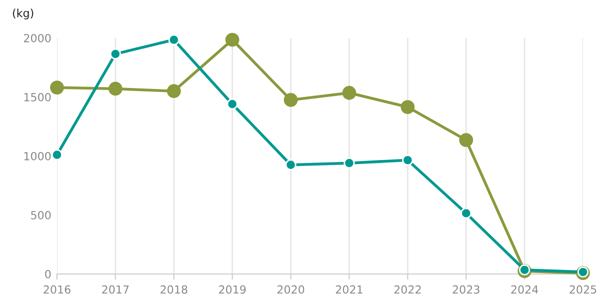 Image resolution: width=615 pixels, height=305 pixels. Describe the element at coordinates (37, 156) in the screenshot. I see `y-tick-label: 1000` at that location.